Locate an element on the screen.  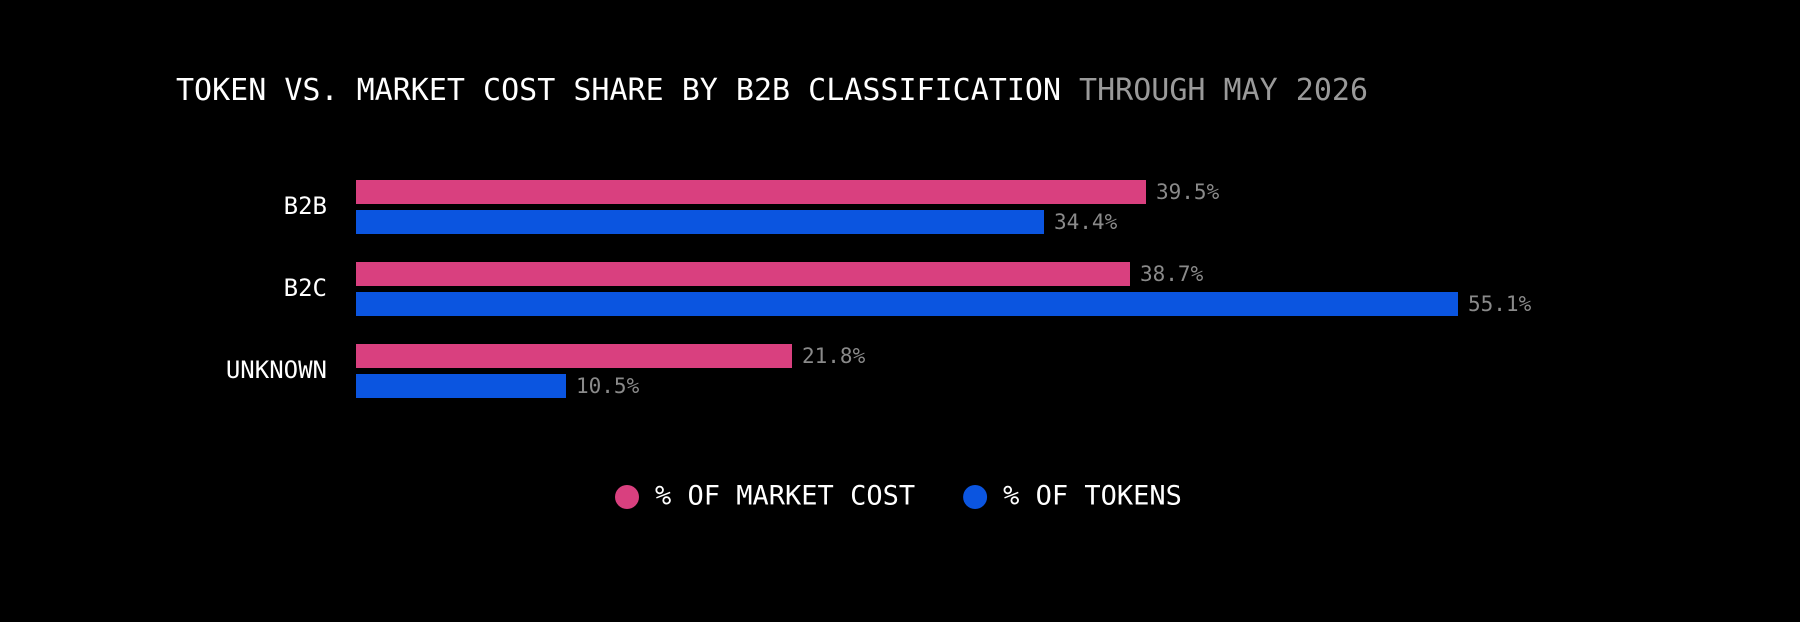
legend-label: % OF MARKET COST is located at coordinates (785, 496).